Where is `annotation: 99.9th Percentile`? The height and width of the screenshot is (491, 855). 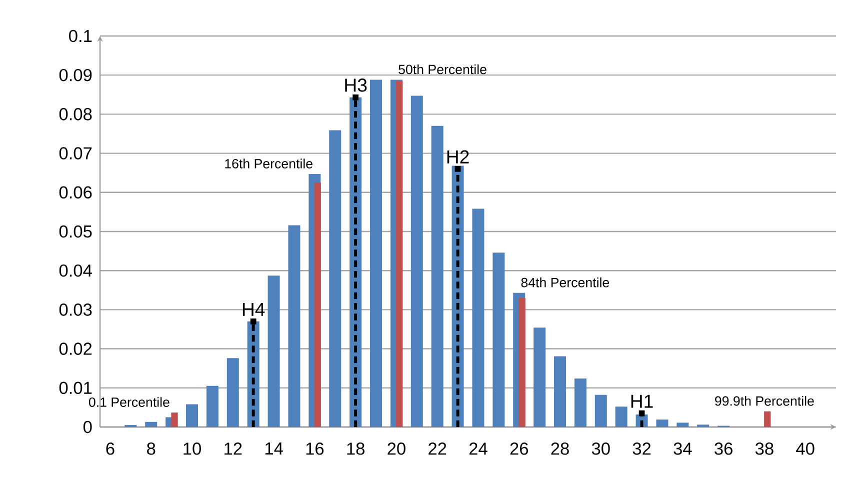 annotation: 99.9th Percentile is located at coordinates (764, 401).